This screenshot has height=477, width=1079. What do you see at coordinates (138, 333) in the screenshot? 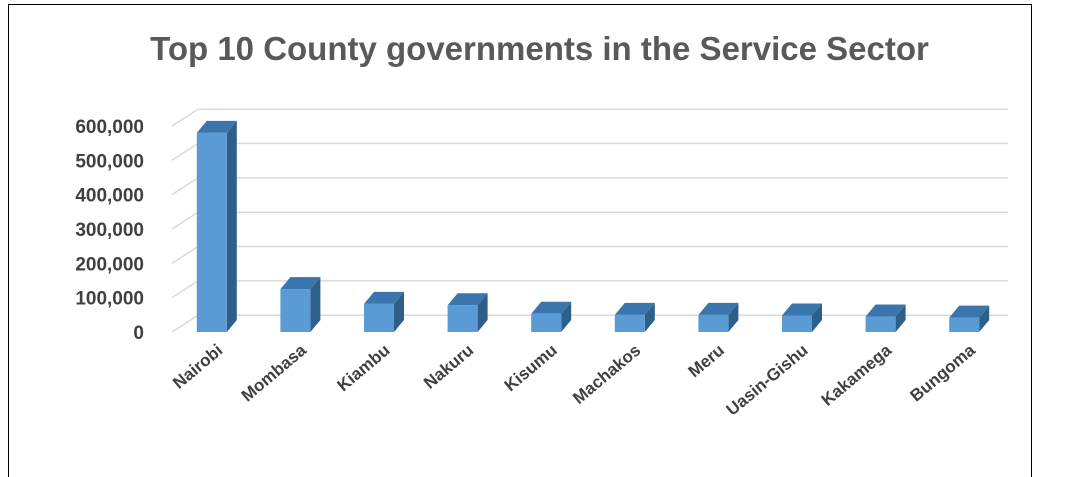
I see `y-tick-label: 0` at bounding box center [138, 333].